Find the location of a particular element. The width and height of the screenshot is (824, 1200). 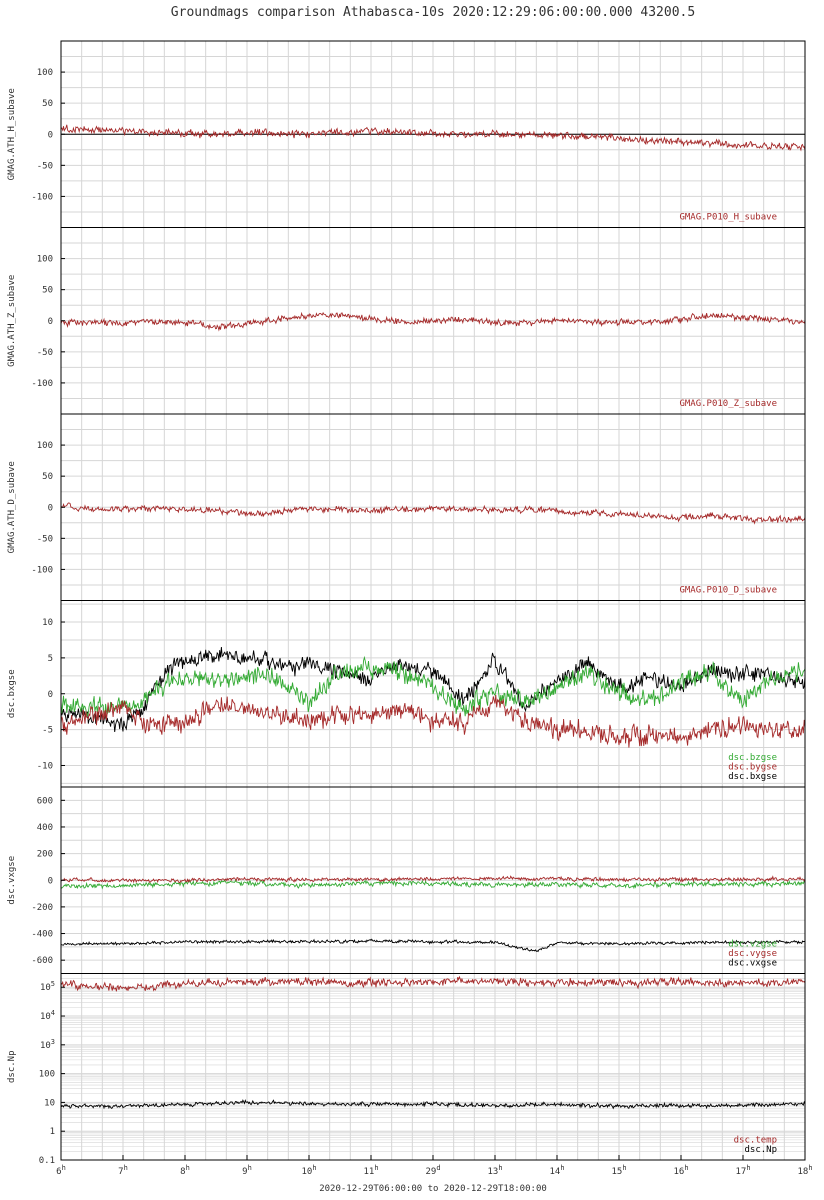

legend-entry: dsc.bygse is located at coordinates (752, 768).